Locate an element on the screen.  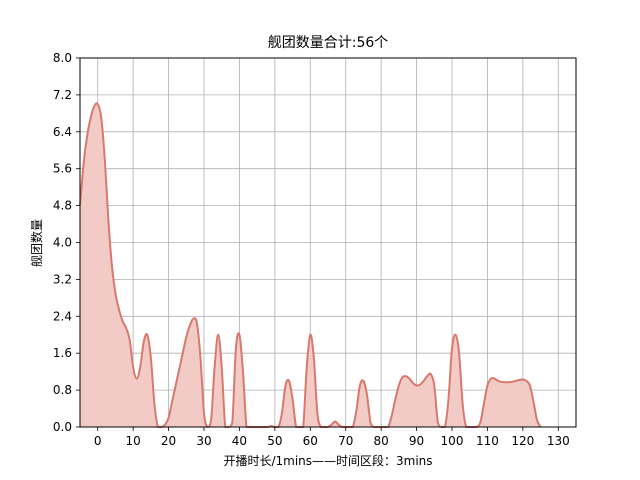
y-tick-label: 5.6 is located at coordinates (62, 169).